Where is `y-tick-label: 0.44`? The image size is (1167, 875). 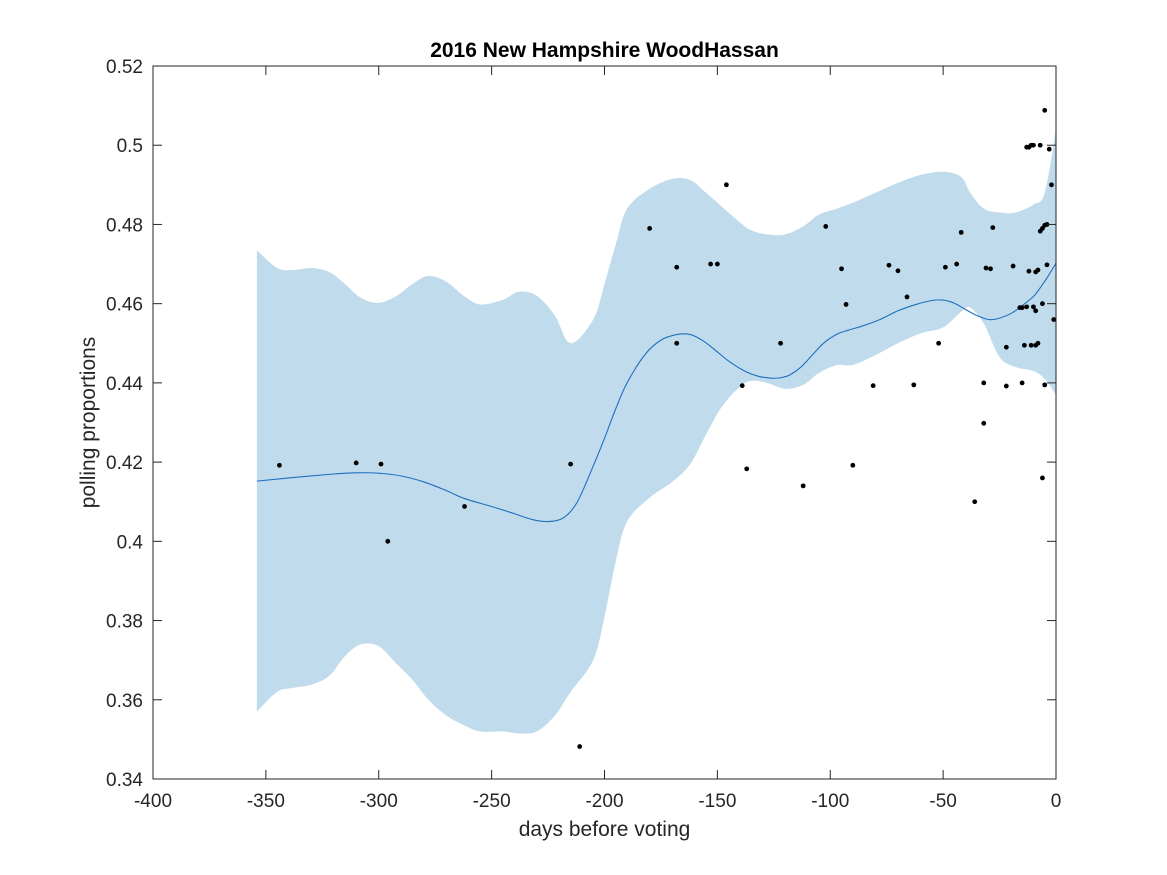 y-tick-label: 0.44 is located at coordinates (124, 384).